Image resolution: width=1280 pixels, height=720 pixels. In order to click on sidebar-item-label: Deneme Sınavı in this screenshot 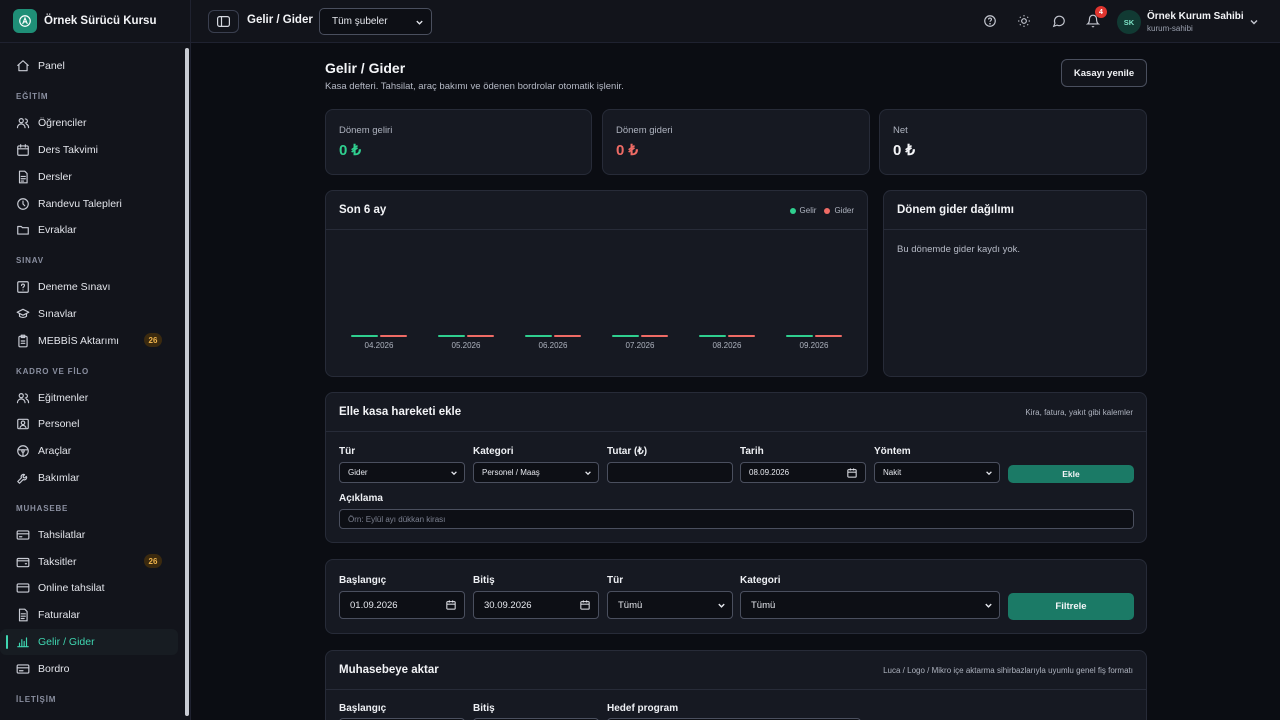, I will do `click(74, 287)`.